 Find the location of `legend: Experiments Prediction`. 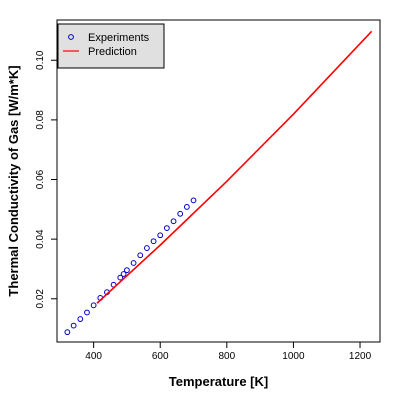

legend: Experiments Prediction is located at coordinates (111, 46).